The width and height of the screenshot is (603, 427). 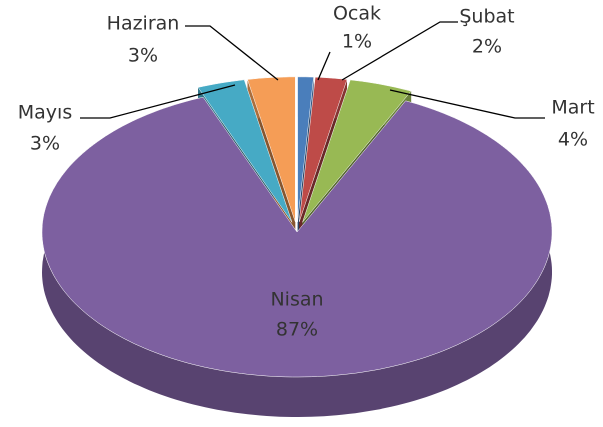 What do you see at coordinates (357, 14) in the screenshot?
I see `data-label-name: Ocak` at bounding box center [357, 14].